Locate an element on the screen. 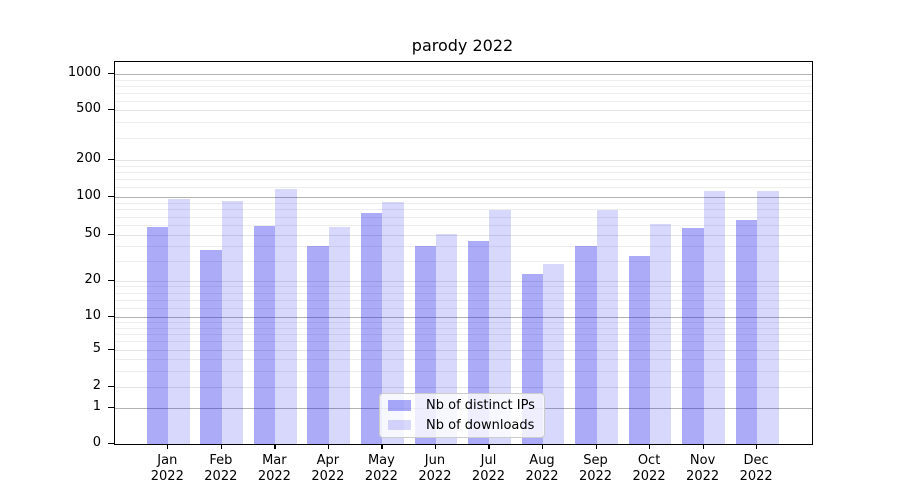 The image size is (900, 500). bar-downloads-oct is located at coordinates (661, 334).